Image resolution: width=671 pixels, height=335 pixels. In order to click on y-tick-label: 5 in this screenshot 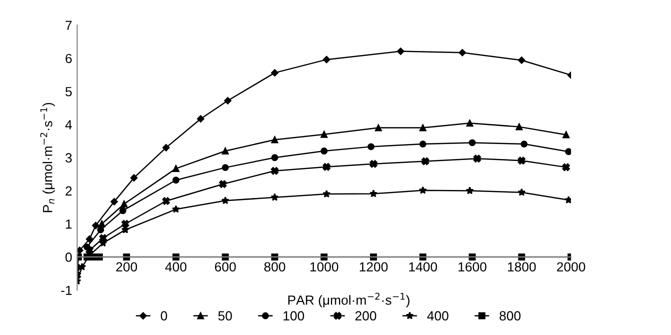, I will do `click(68, 91)`.